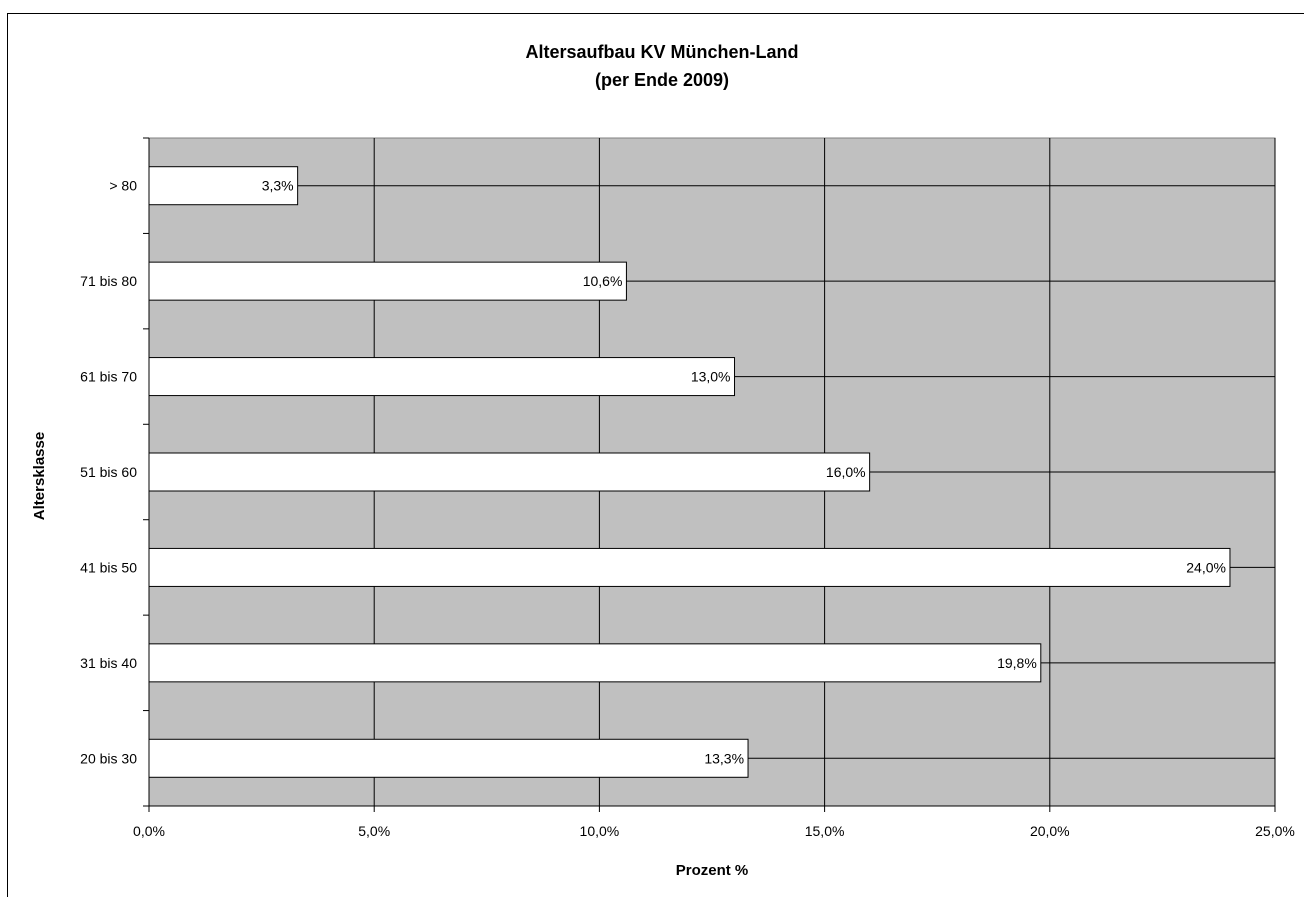 This screenshot has width=1304, height=897. I want to click on y-tick-label: 71 bis 80, so click(108, 281).